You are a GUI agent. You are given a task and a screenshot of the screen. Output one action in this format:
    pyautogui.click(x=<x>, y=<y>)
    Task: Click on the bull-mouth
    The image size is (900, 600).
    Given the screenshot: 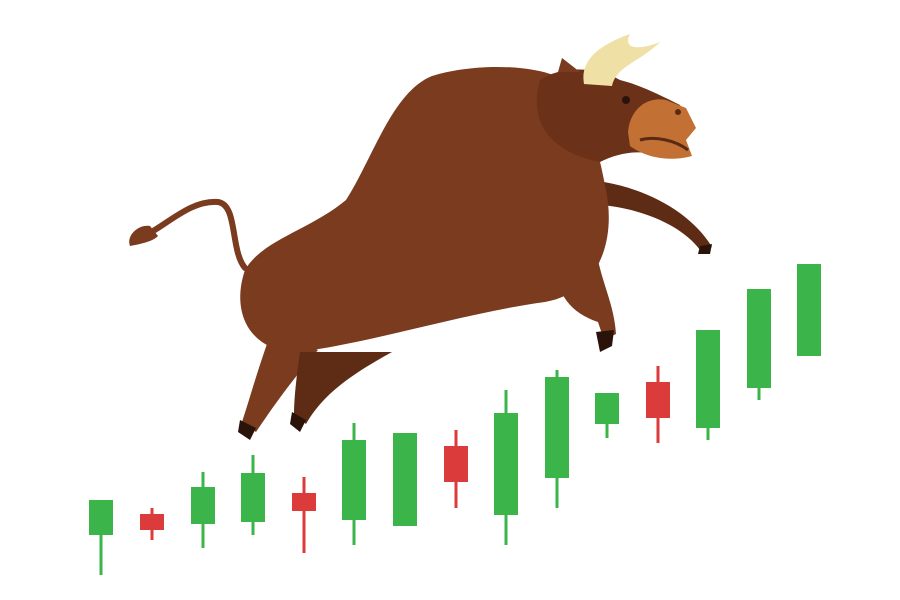 What is the action you would take?
    pyautogui.click(x=664, y=144)
    